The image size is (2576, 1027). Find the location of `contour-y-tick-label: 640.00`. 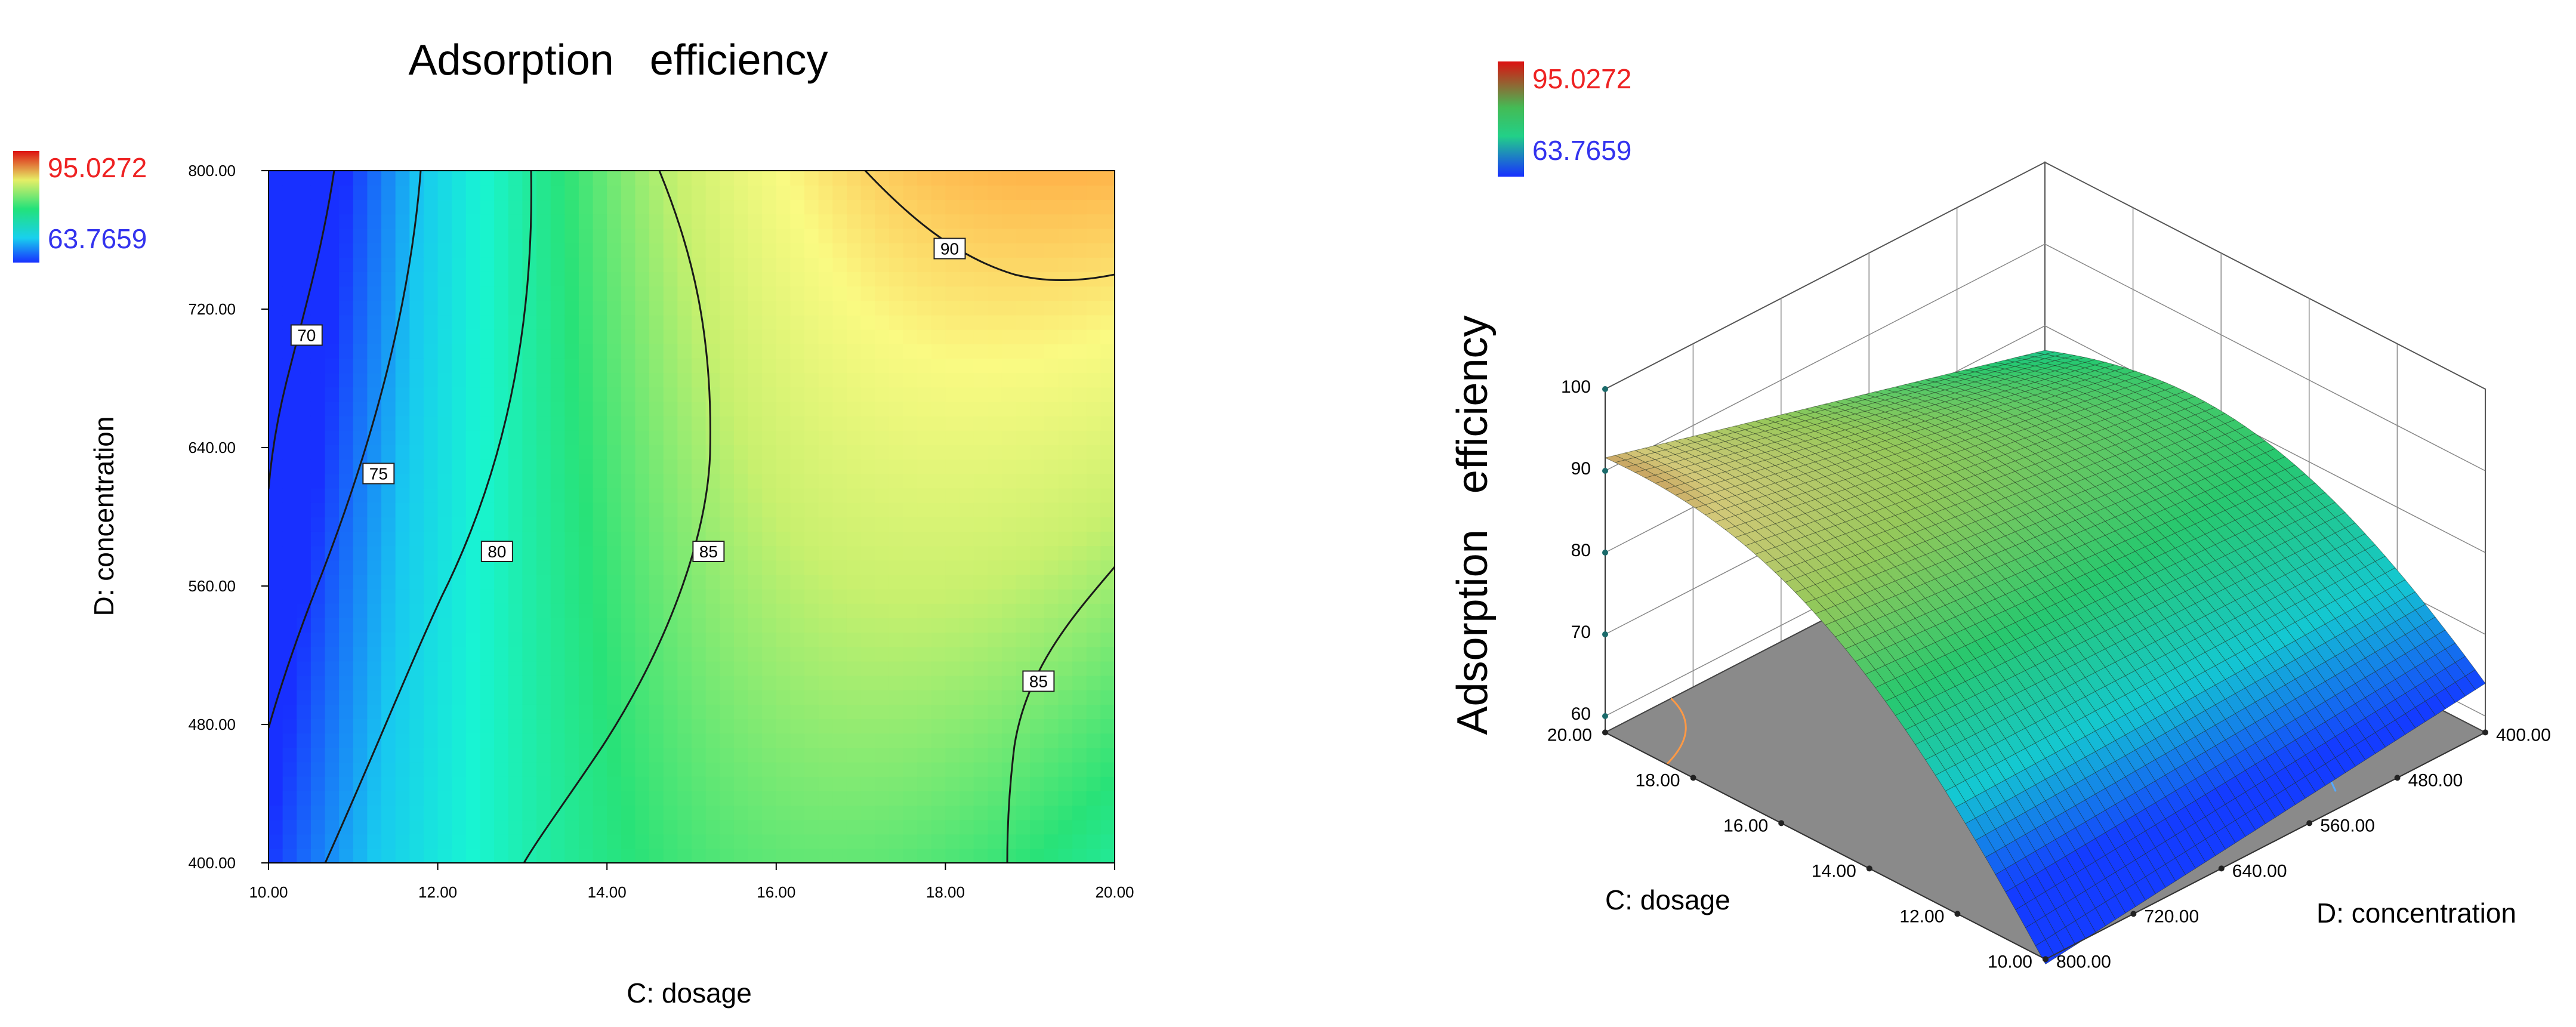

contour-y-tick-label: 640.00 is located at coordinates (212, 448).